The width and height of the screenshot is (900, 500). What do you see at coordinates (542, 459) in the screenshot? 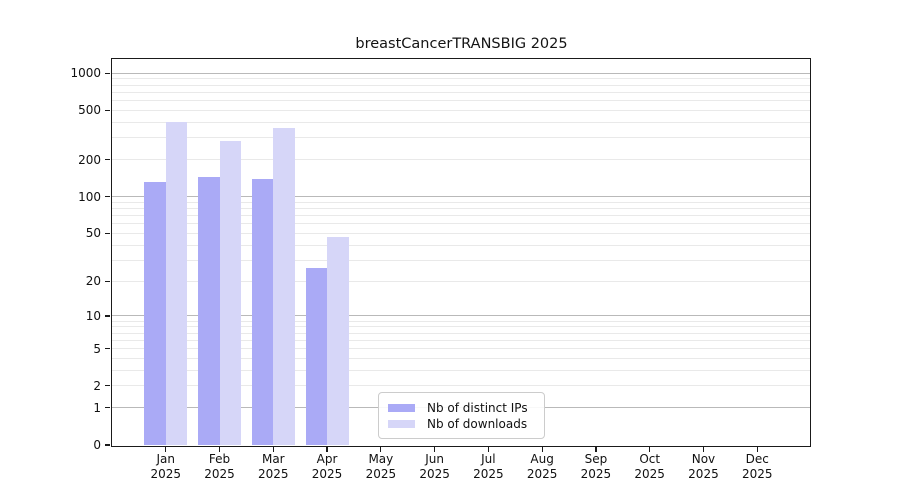
I see `x-tick-month: Aug` at bounding box center [542, 459].